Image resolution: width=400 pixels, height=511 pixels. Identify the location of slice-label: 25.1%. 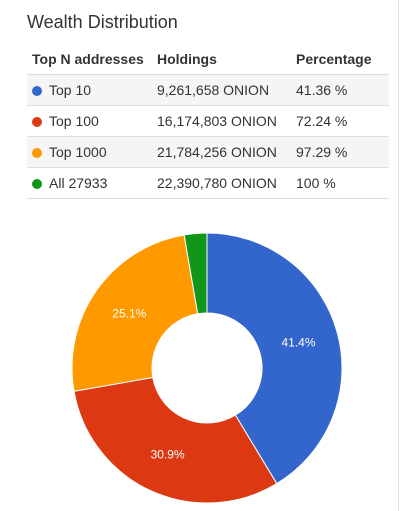
(129, 313).